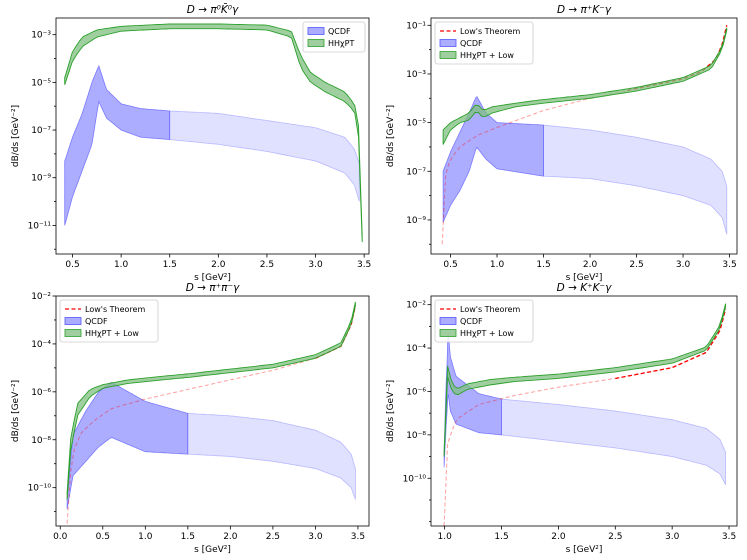 This screenshot has height=560, width=747. Describe the element at coordinates (334, 37) in the screenshot. I see `legend: QCDF HHχPT` at that location.